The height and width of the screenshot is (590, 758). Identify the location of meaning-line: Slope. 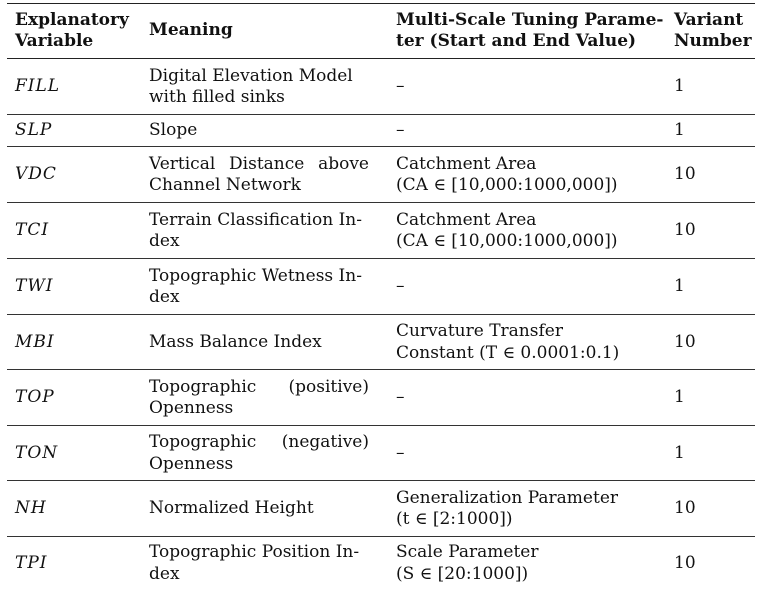
(173, 130).